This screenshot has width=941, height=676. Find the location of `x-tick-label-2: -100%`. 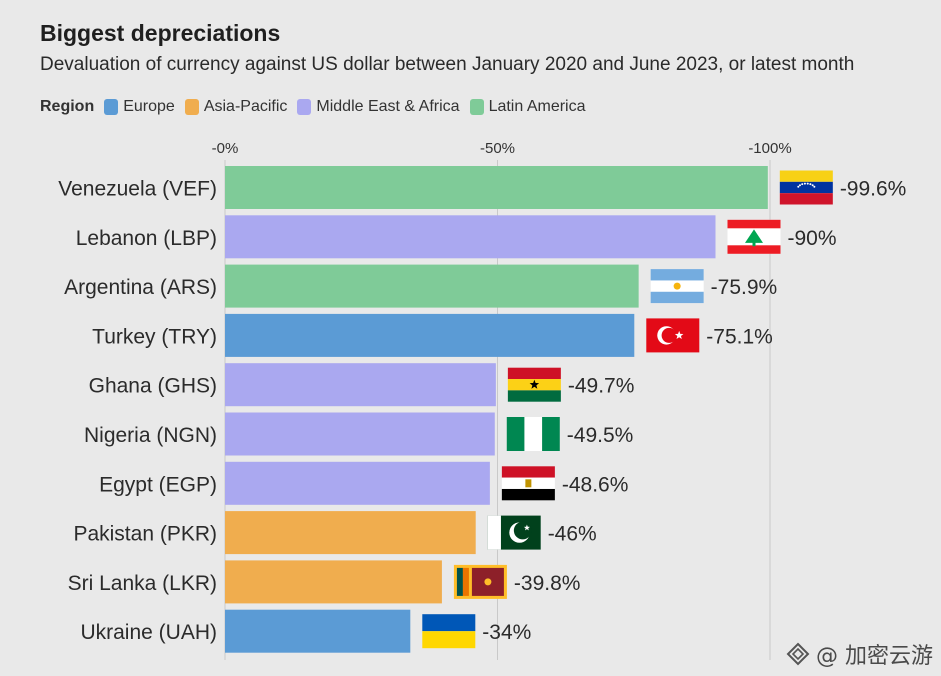

x-tick-label-2: -100% is located at coordinates (769, 148).